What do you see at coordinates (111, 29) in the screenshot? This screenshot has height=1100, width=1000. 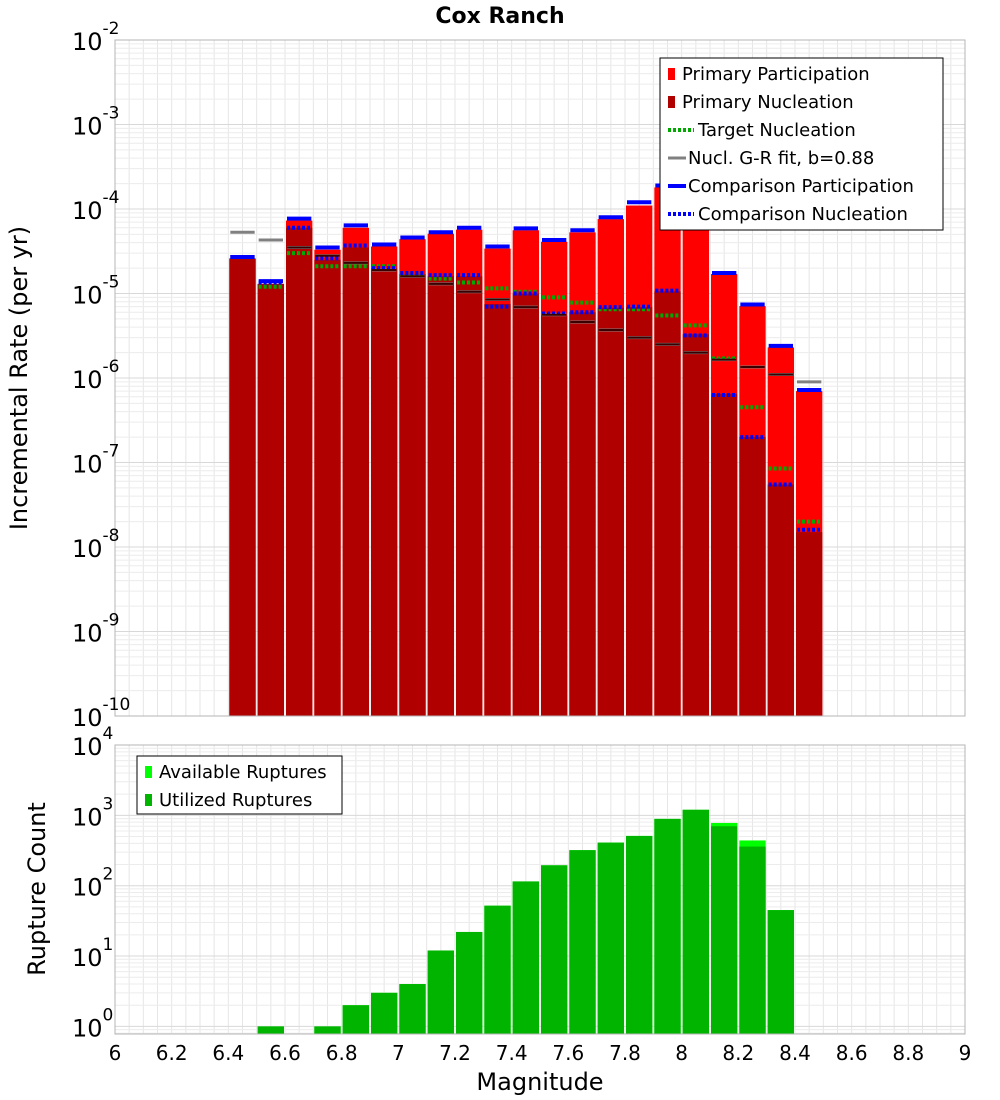 I see `y-tick-exponent: -2` at bounding box center [111, 29].